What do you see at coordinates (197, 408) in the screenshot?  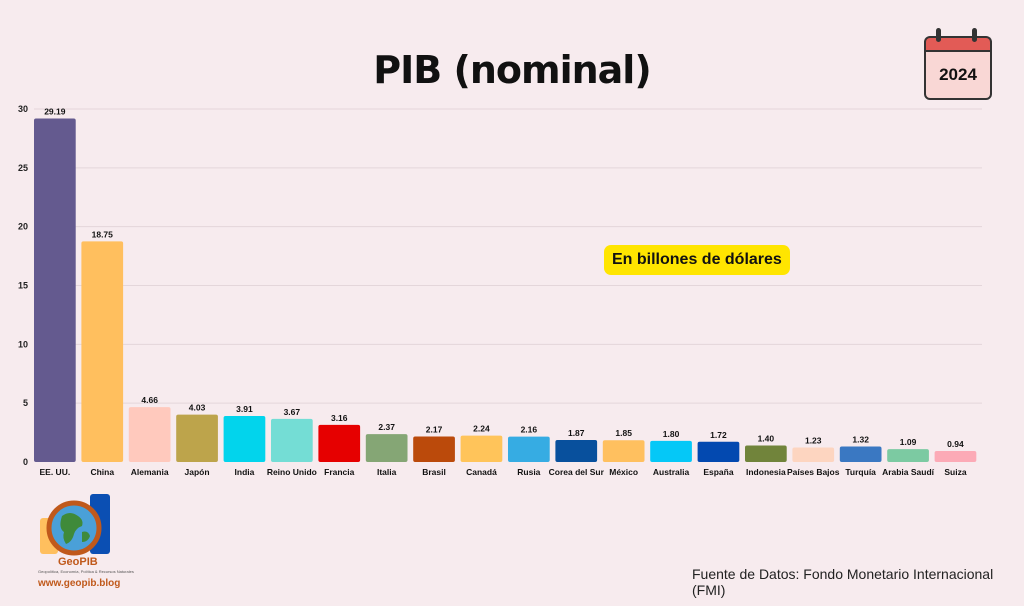 I see `data-label: 4.03` at bounding box center [197, 408].